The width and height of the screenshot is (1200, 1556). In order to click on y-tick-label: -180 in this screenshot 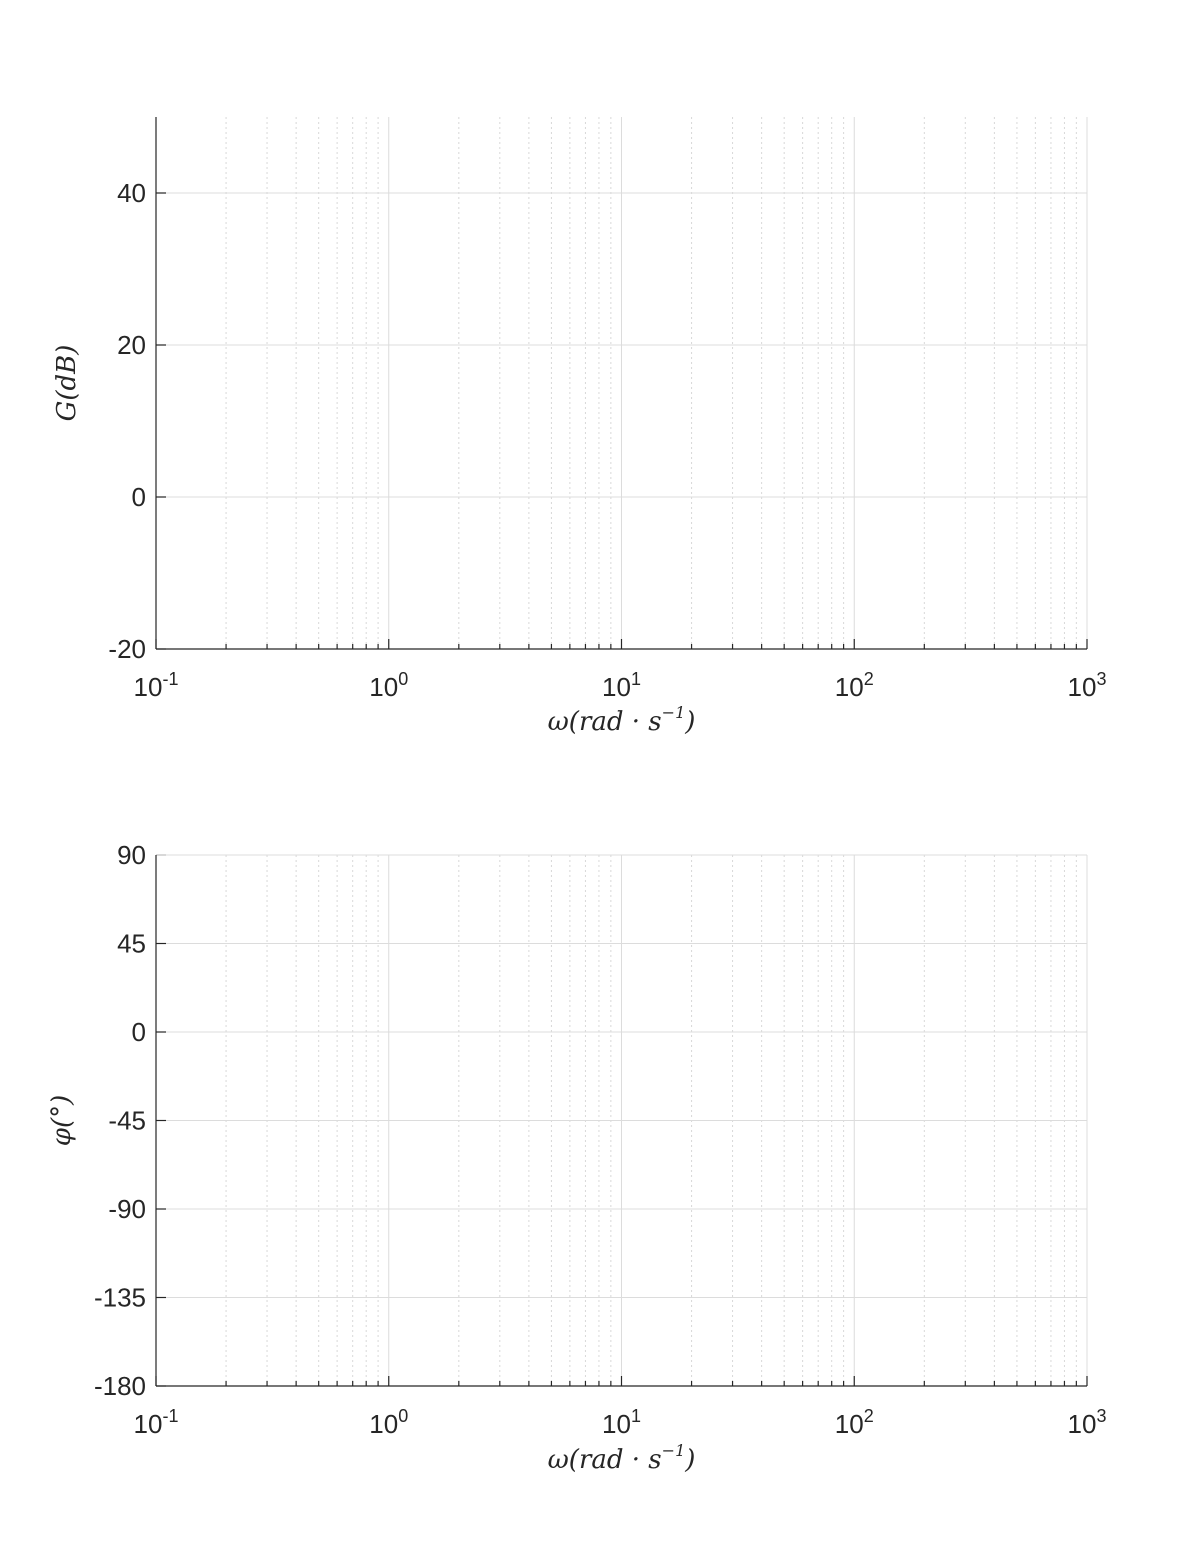, I will do `click(120, 1386)`.